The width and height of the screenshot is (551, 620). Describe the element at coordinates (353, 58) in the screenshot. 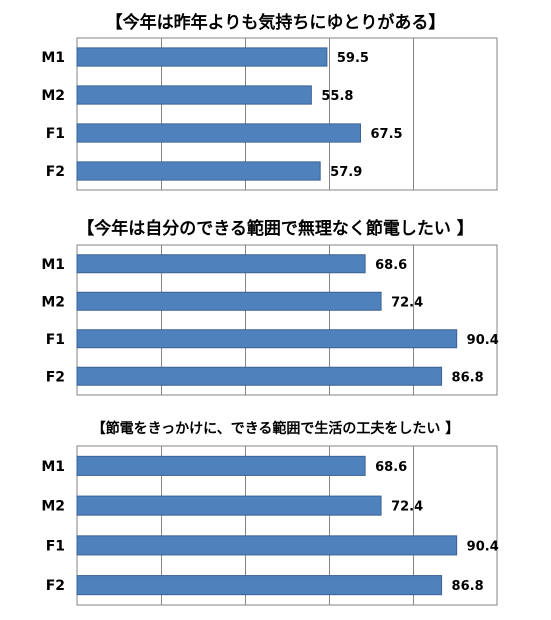

I see `value-label: 59.5` at that location.